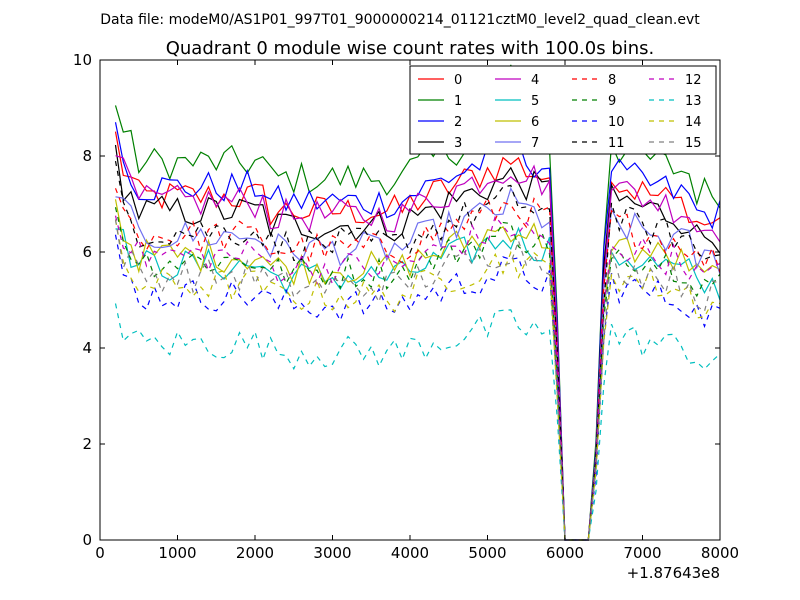 This screenshot has width=800, height=600. I want to click on legend-label-12: 12, so click(693, 80).